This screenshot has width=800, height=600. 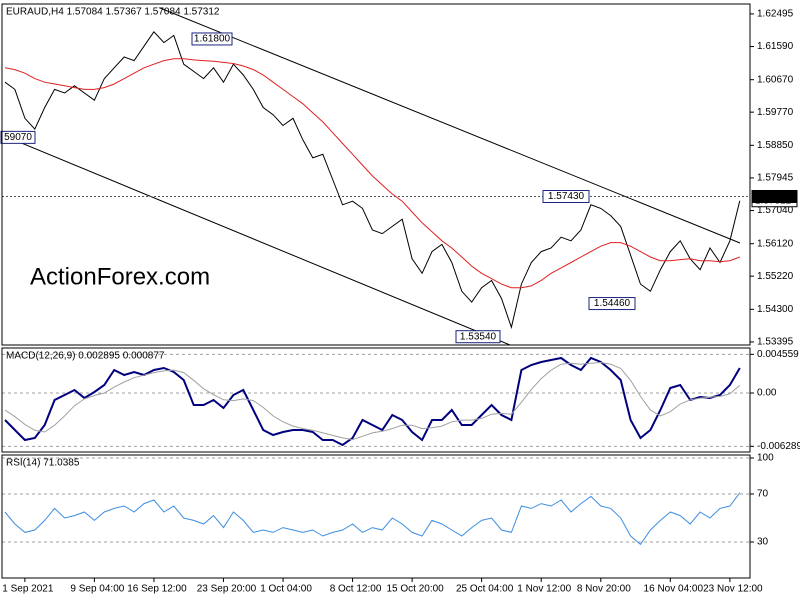 I want to click on y-tick-label: 1.54300, so click(x=775, y=309).